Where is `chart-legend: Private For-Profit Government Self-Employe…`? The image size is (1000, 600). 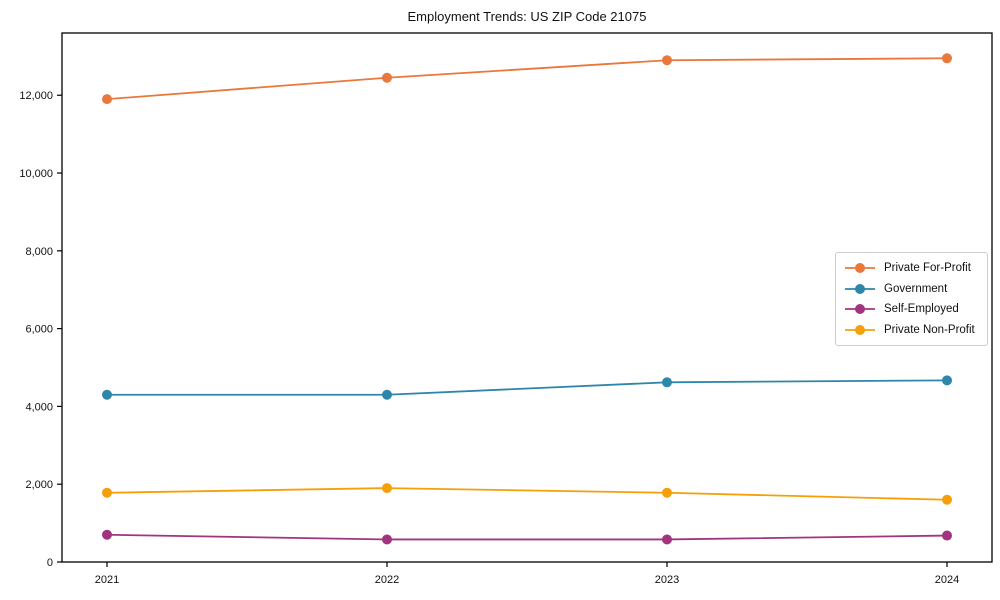 chart-legend: Private For-Profit Government Self-Employe… is located at coordinates (911, 299).